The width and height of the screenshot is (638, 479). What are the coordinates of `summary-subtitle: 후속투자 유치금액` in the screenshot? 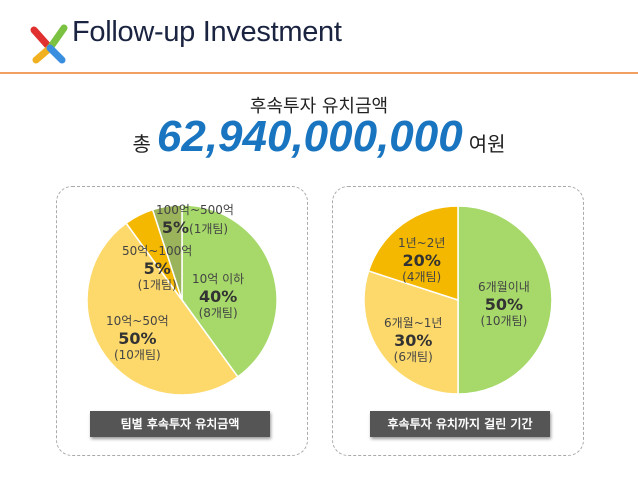 It's located at (319, 106).